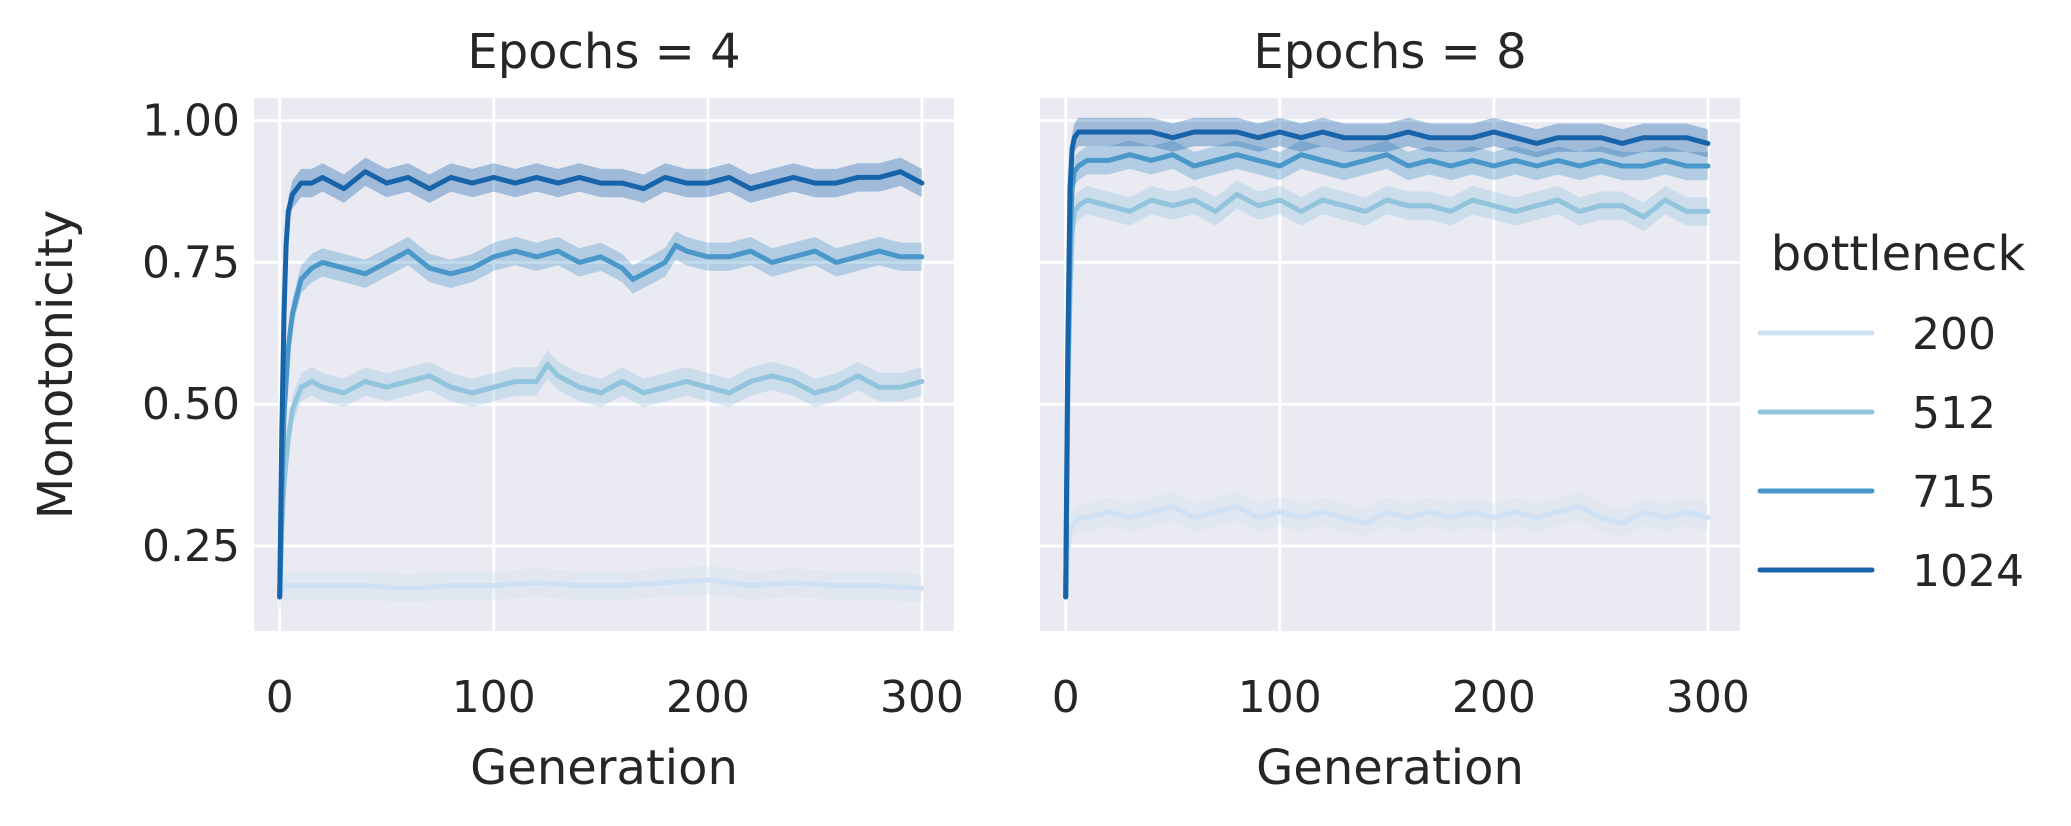 The width and height of the screenshot is (2071, 826). What do you see at coordinates (1389, 52) in the screenshot?
I see `panel-title-2: Epochs = 8` at bounding box center [1389, 52].